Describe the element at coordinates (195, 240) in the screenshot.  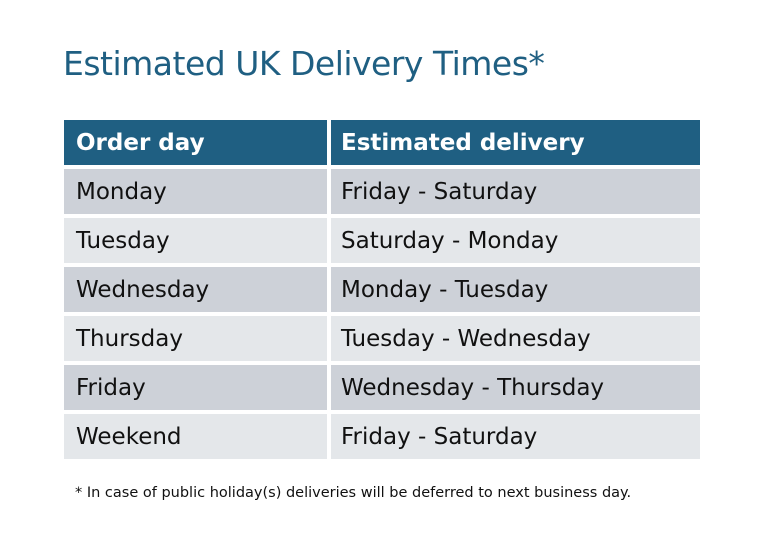
I see `order-day-cell: Tuesday` at that location.